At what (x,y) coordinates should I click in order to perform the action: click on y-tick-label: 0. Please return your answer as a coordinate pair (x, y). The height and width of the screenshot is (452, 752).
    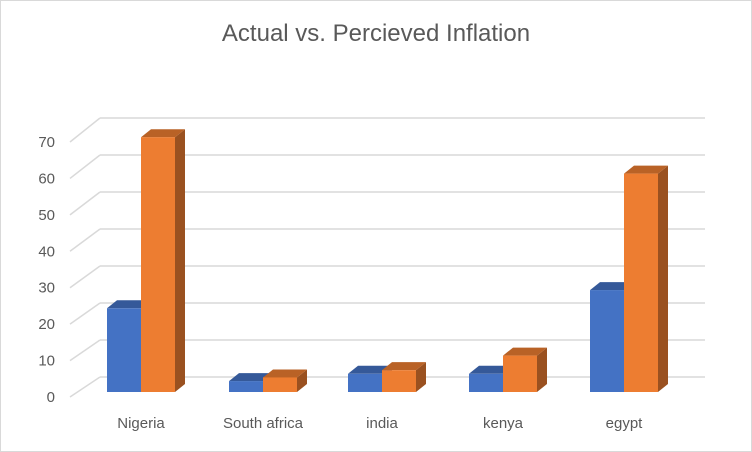
    Looking at the image, I should click on (51, 397).